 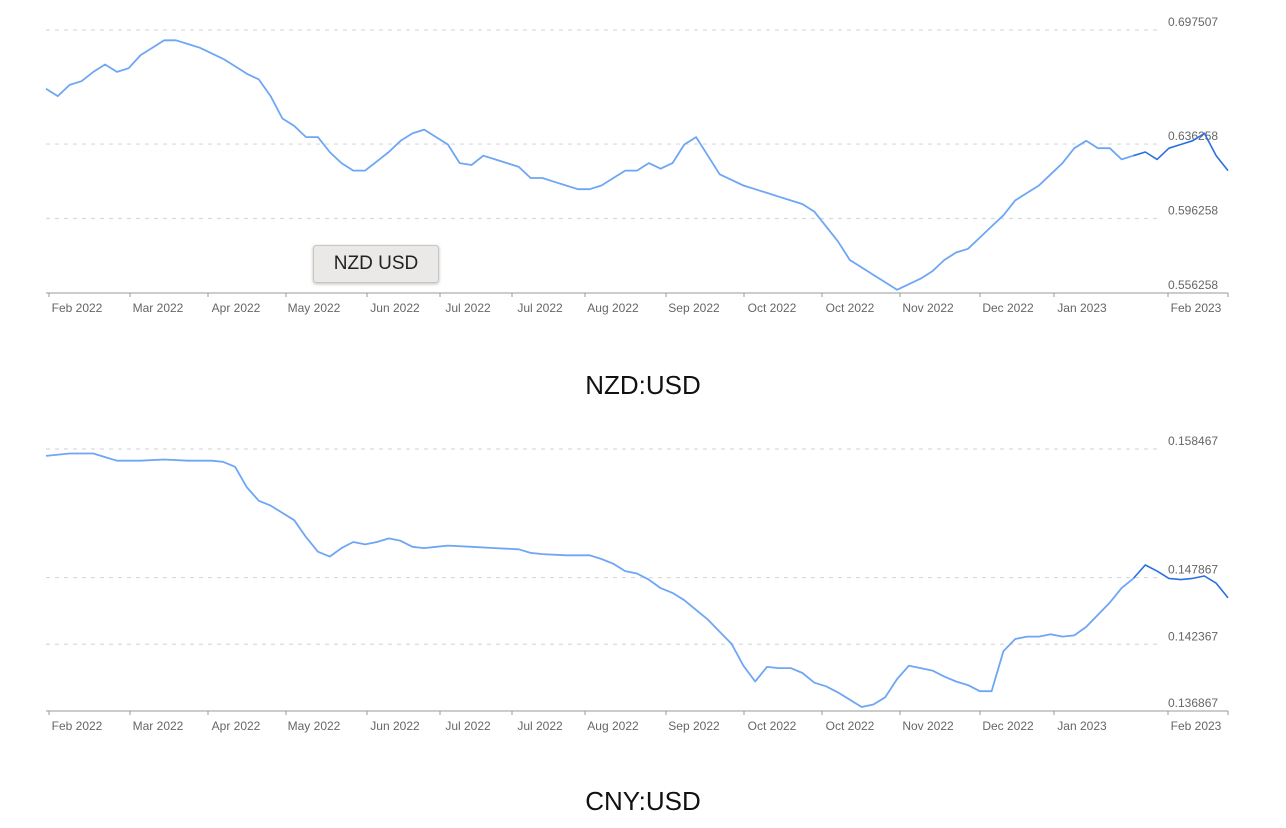 What do you see at coordinates (643, 385) in the screenshot?
I see `chart-caption-nzd-usd: NZD:USD` at bounding box center [643, 385].